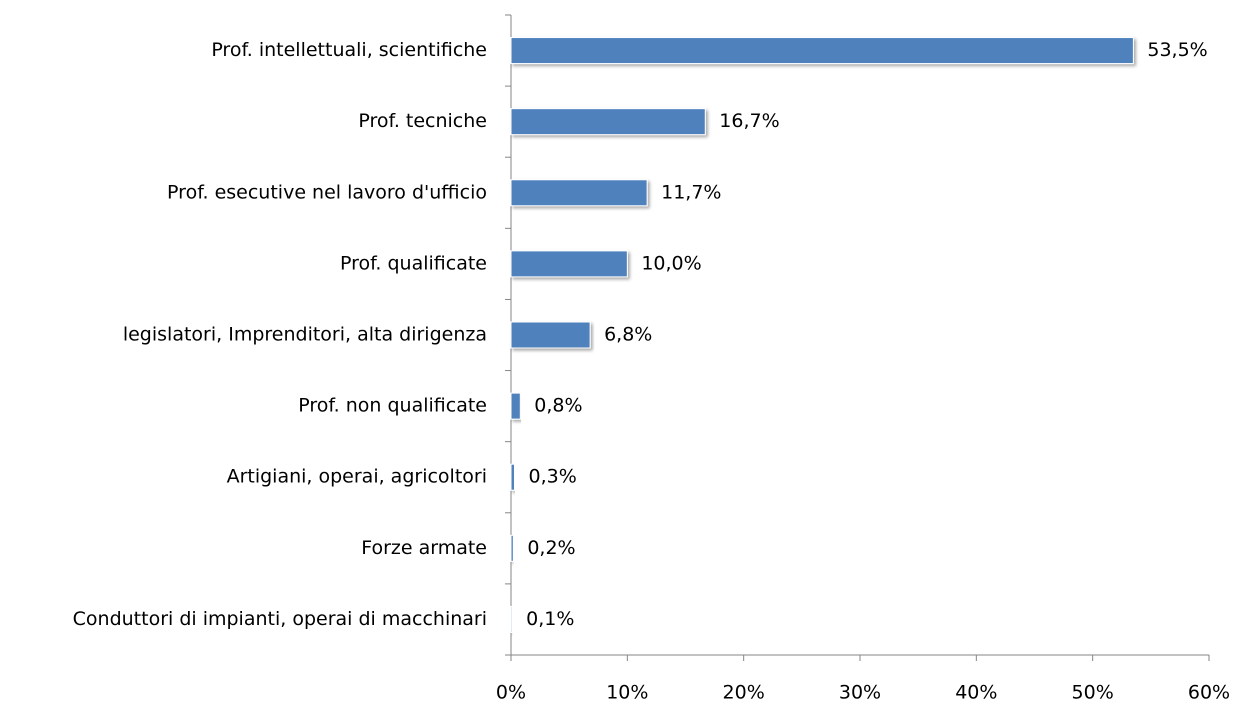 This screenshot has width=1235, height=705. I want to click on x-tick-label: 20%, so click(744, 693).